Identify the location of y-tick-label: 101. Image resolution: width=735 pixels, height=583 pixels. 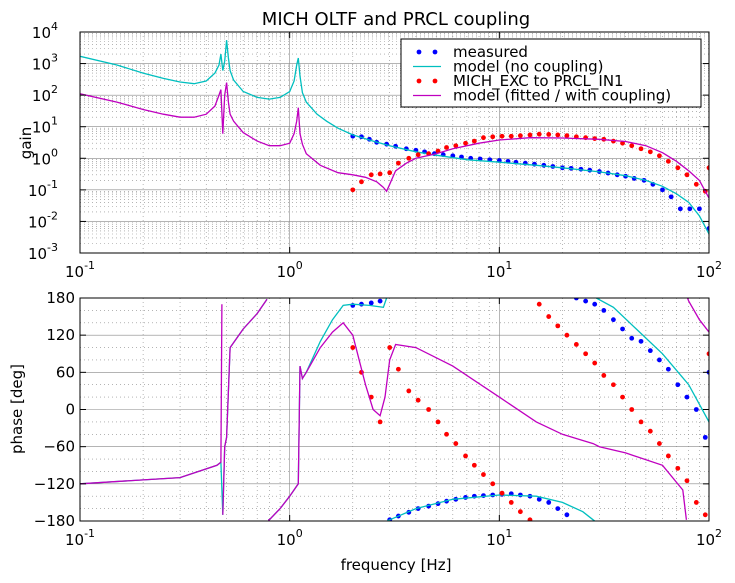
(45, 126).